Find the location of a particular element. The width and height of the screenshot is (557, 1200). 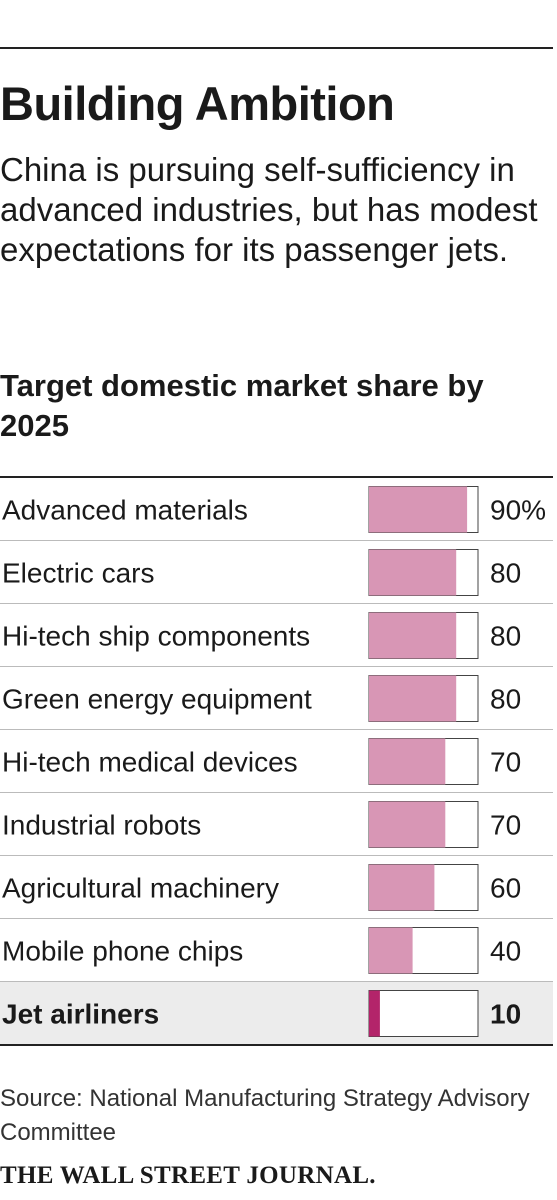

bar-label: Green energy equipment is located at coordinates (157, 699).